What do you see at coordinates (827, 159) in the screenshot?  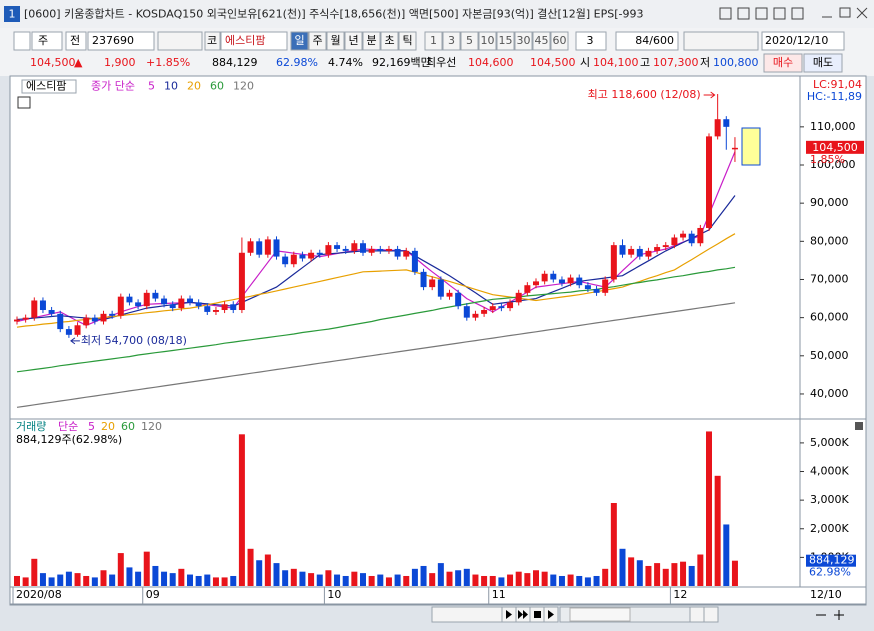 I see `price-tag-change: 1.85%` at bounding box center [827, 159].